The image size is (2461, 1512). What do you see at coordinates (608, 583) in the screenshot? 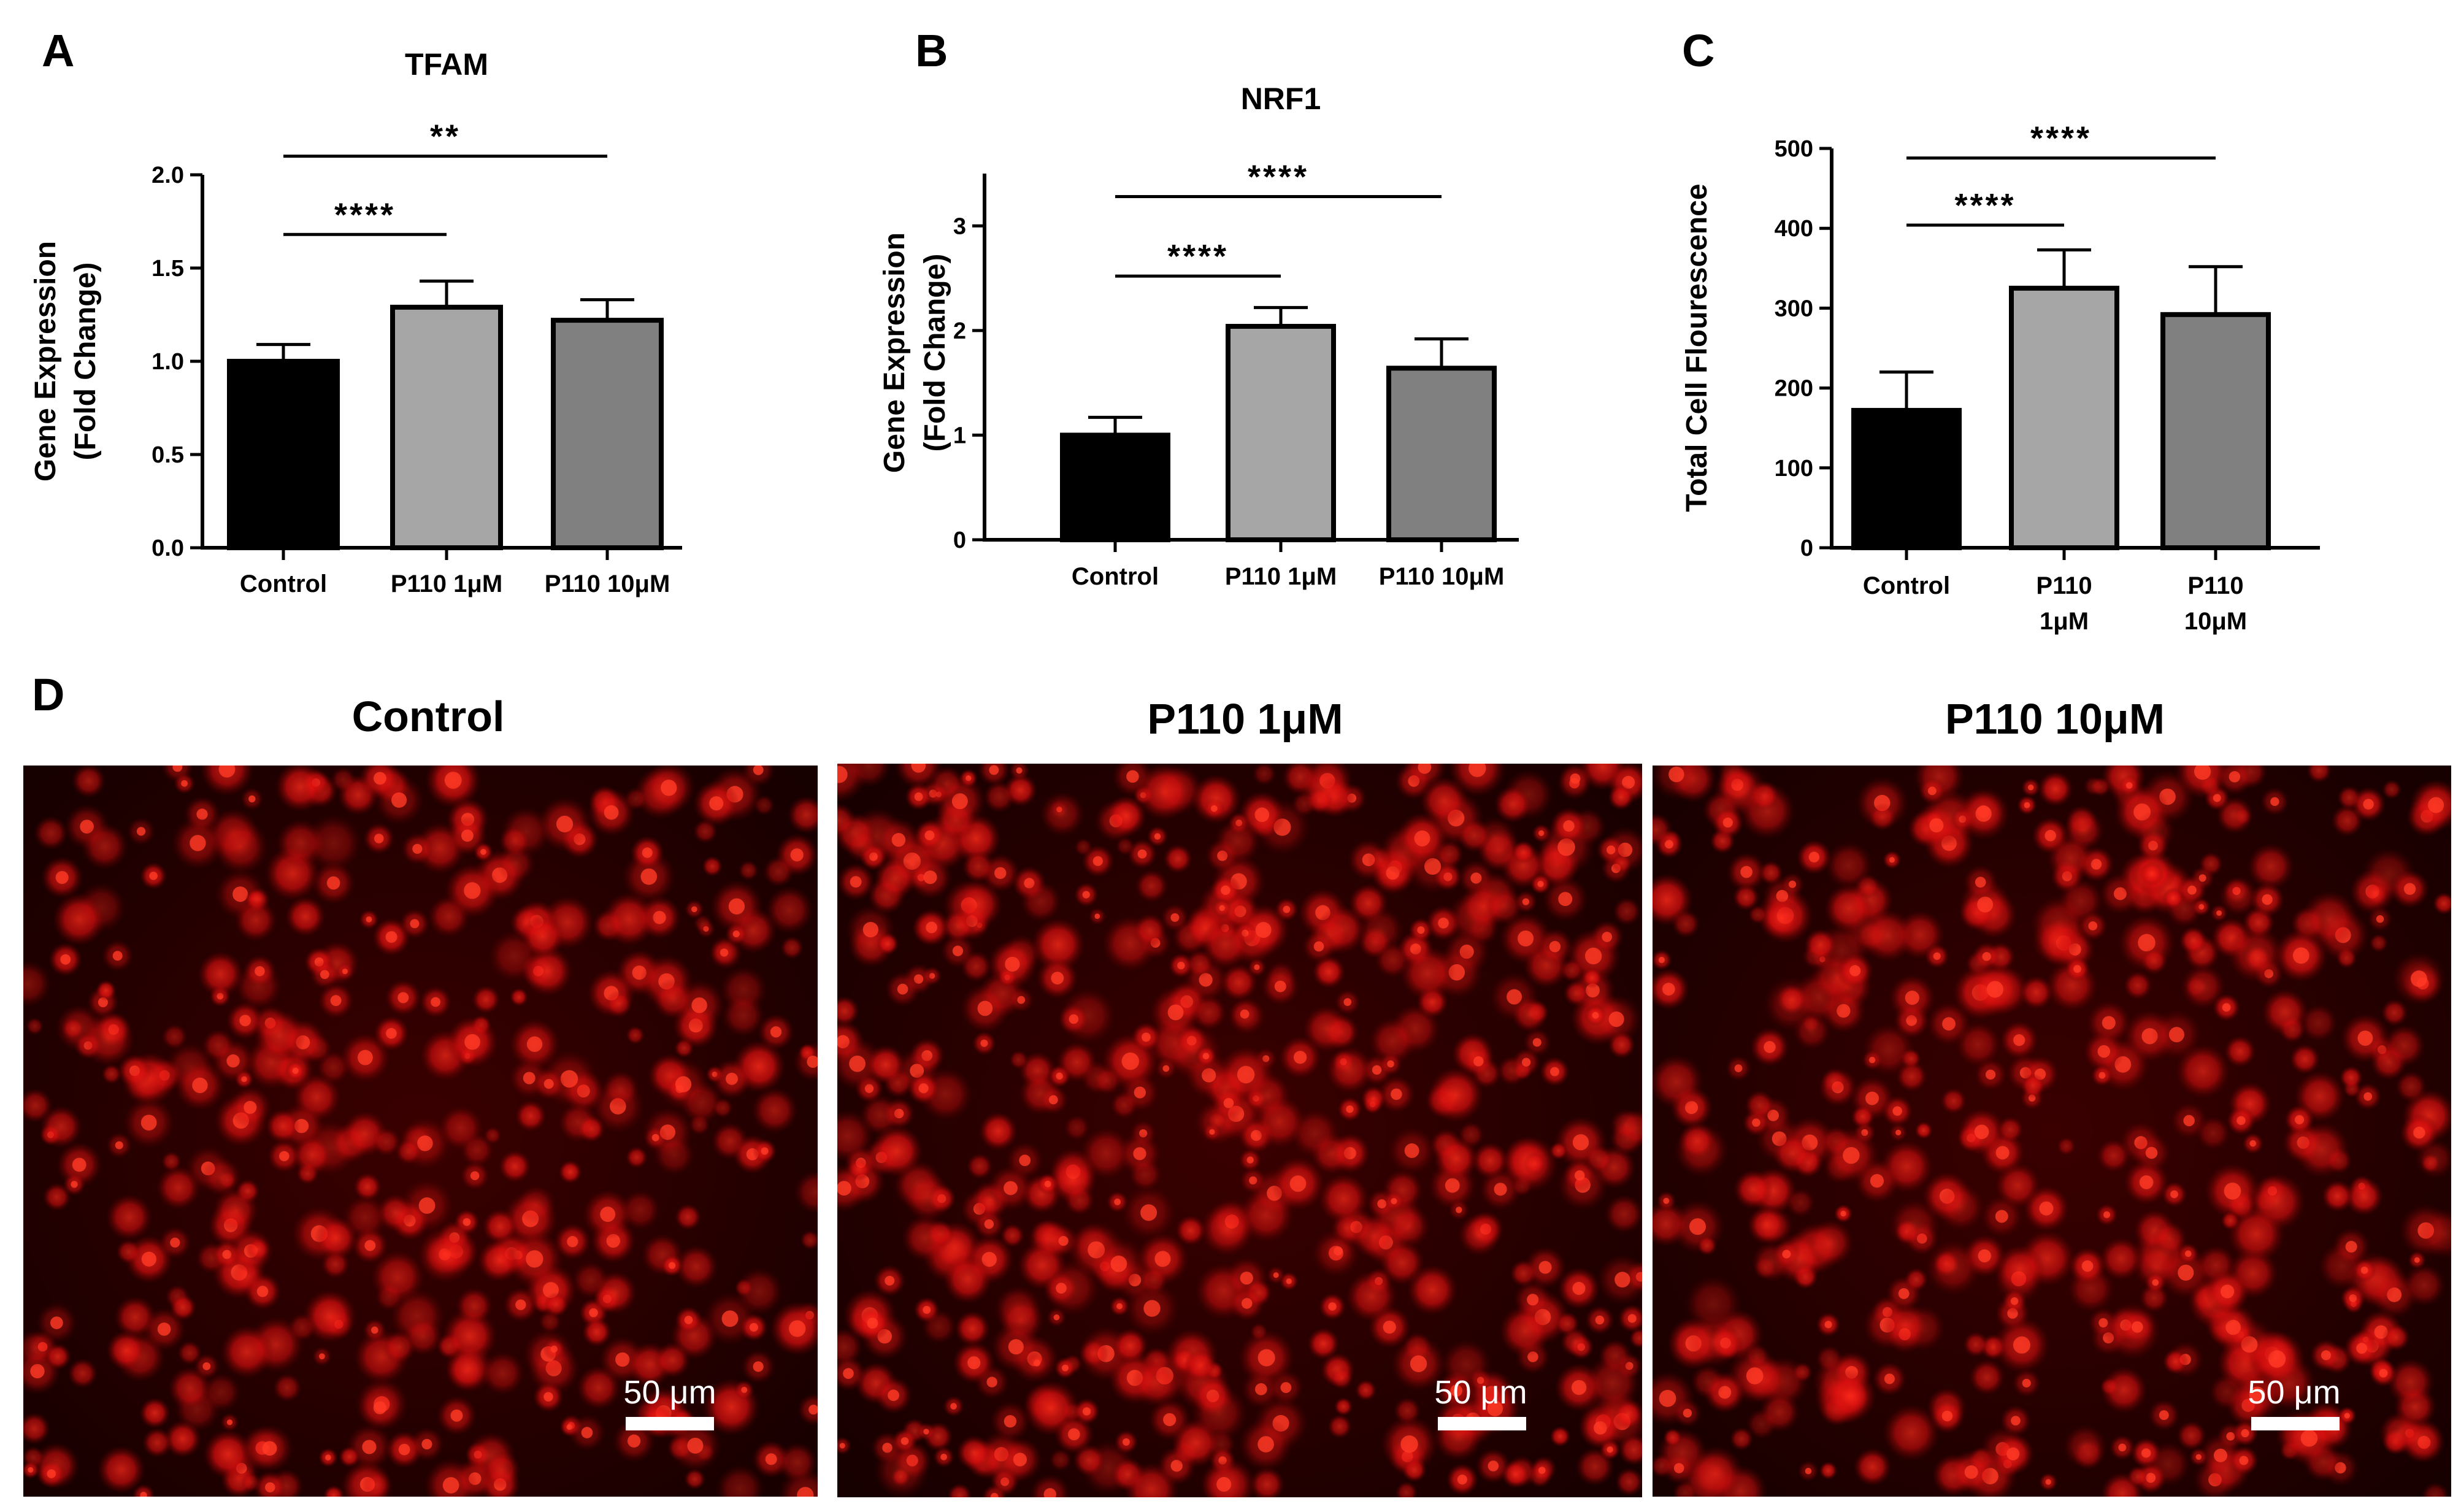
I see `x-tick-label: P110 10μM` at bounding box center [608, 583].